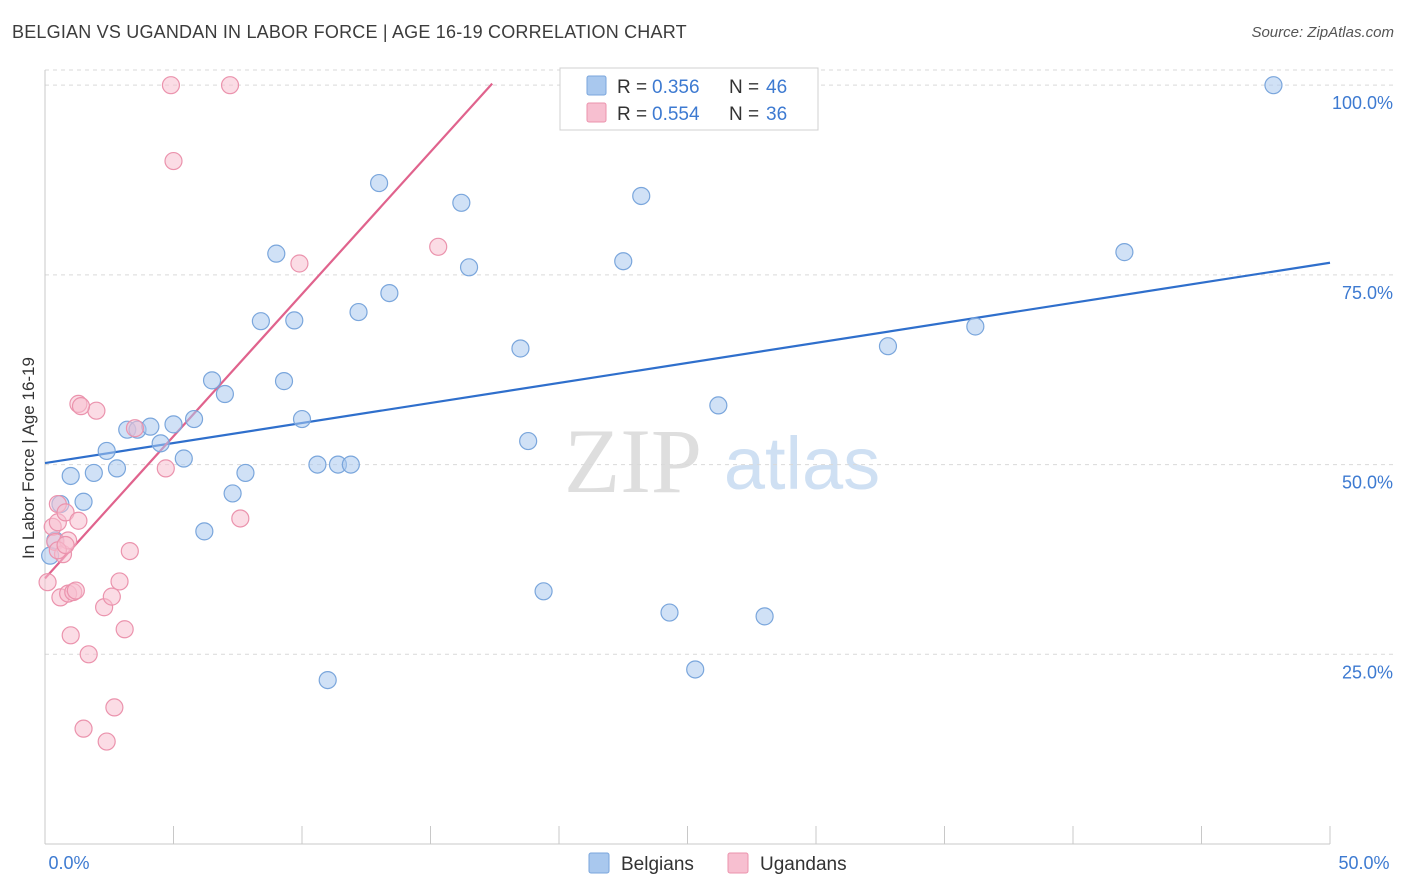 The image size is (1406, 892). Describe the element at coordinates (1367, 672) in the screenshot. I see `y-tick-label-25: 25.0%` at that location.